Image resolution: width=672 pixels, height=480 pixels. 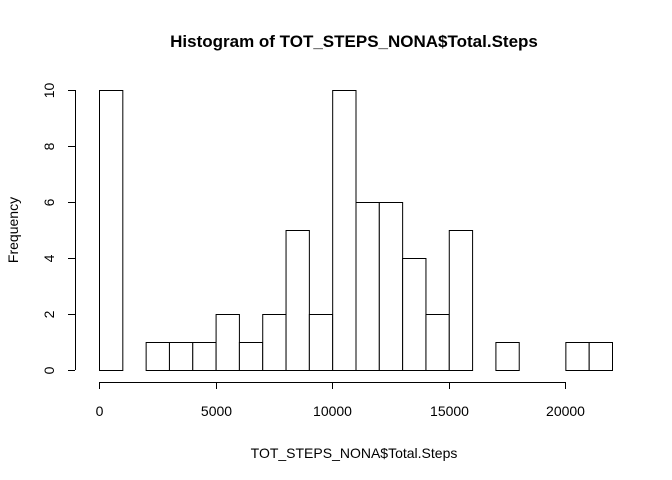 What do you see at coordinates (332, 411) in the screenshot?
I see `x-tick-label: 10000` at bounding box center [332, 411].